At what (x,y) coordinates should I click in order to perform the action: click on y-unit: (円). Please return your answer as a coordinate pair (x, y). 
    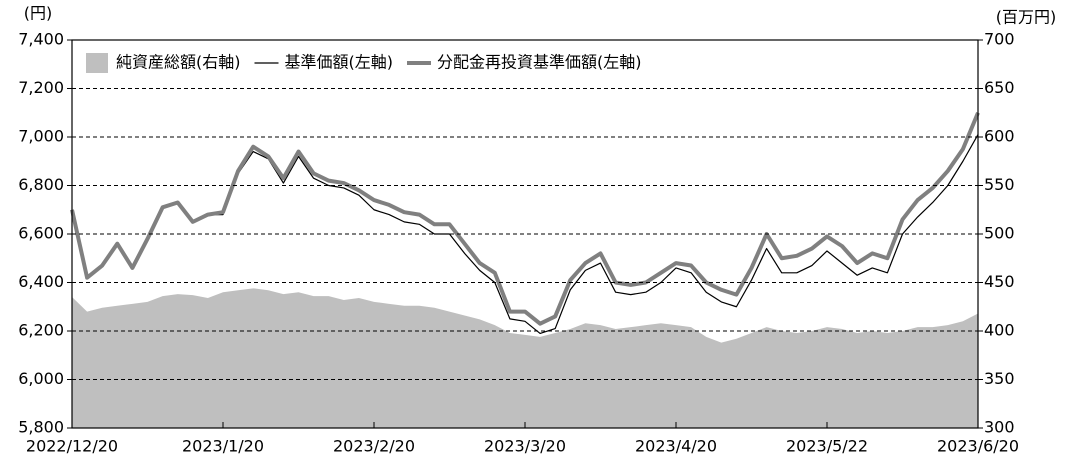
    Looking at the image, I should click on (38, 13).